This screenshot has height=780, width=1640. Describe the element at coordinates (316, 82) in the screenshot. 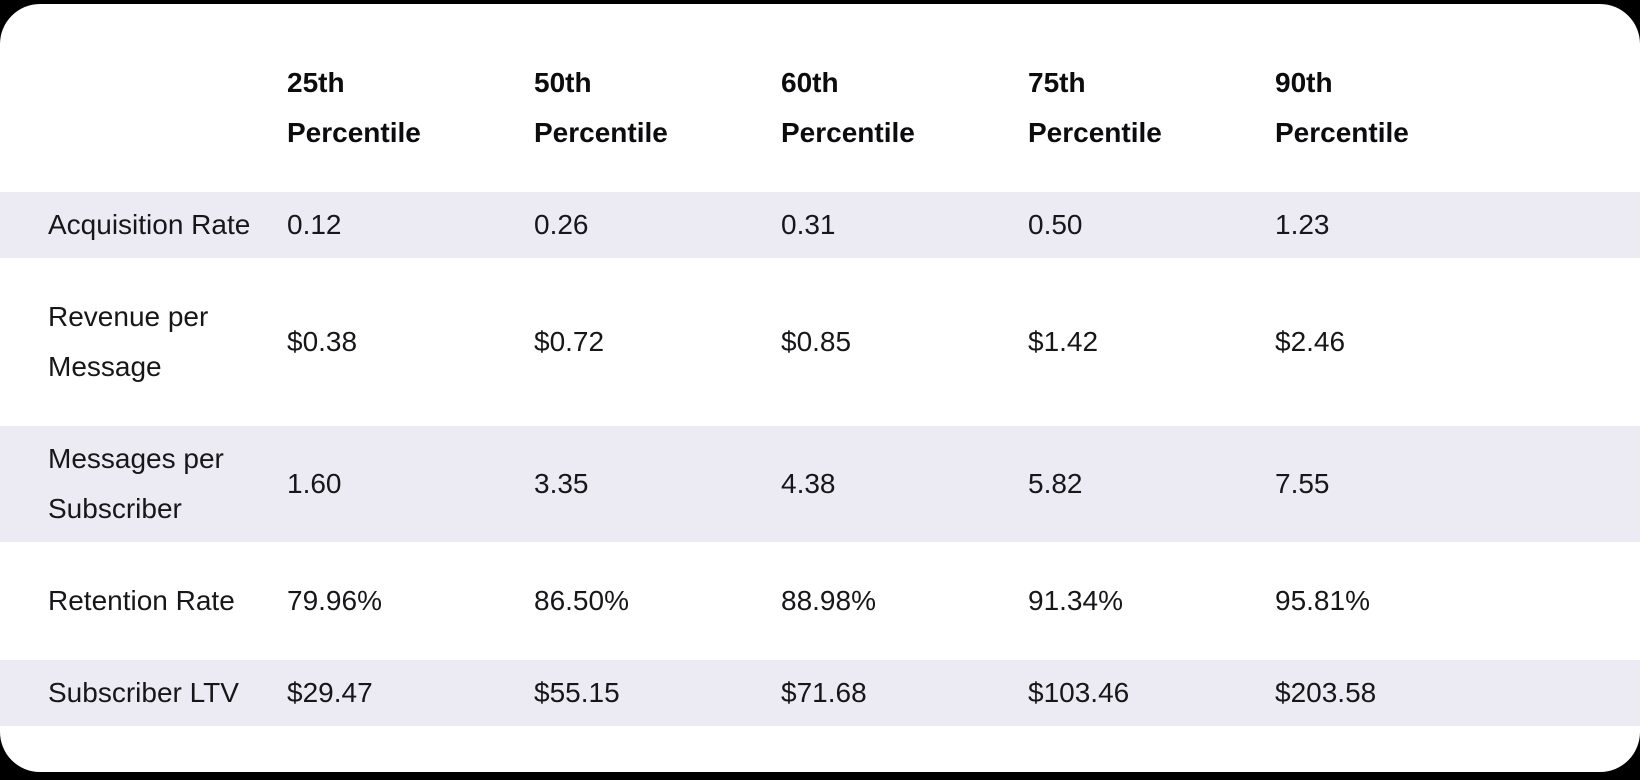

I see `column-header-line: 25th` at that location.